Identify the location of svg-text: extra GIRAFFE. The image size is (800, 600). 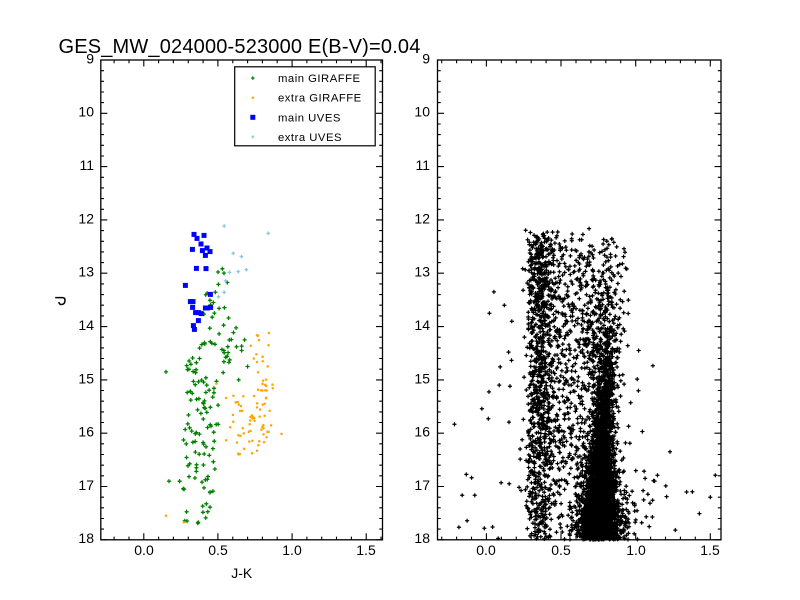
(320, 99).